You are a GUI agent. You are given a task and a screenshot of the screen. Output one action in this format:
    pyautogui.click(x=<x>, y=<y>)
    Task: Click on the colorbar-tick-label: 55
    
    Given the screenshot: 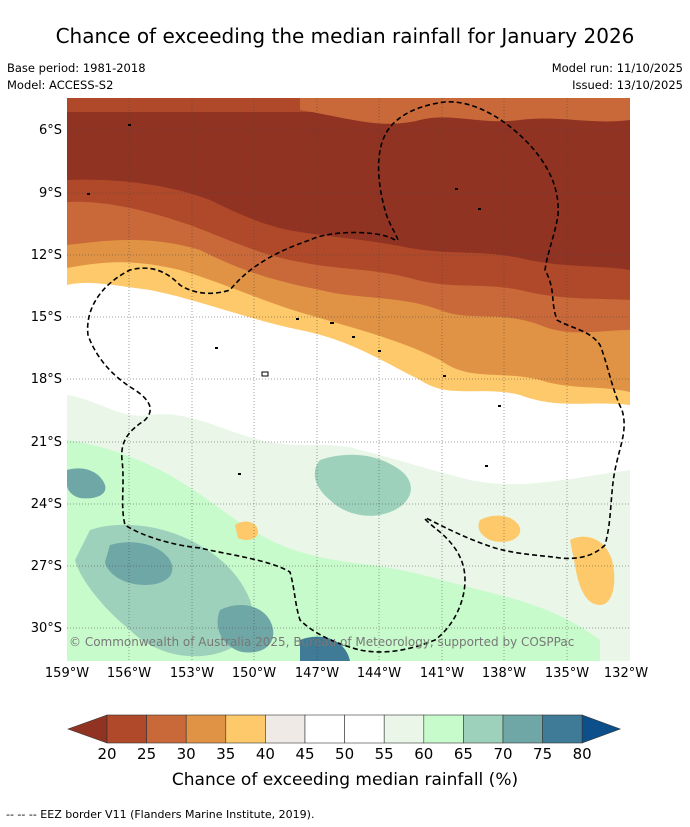 What is the action you would take?
    pyautogui.click(x=384, y=754)
    